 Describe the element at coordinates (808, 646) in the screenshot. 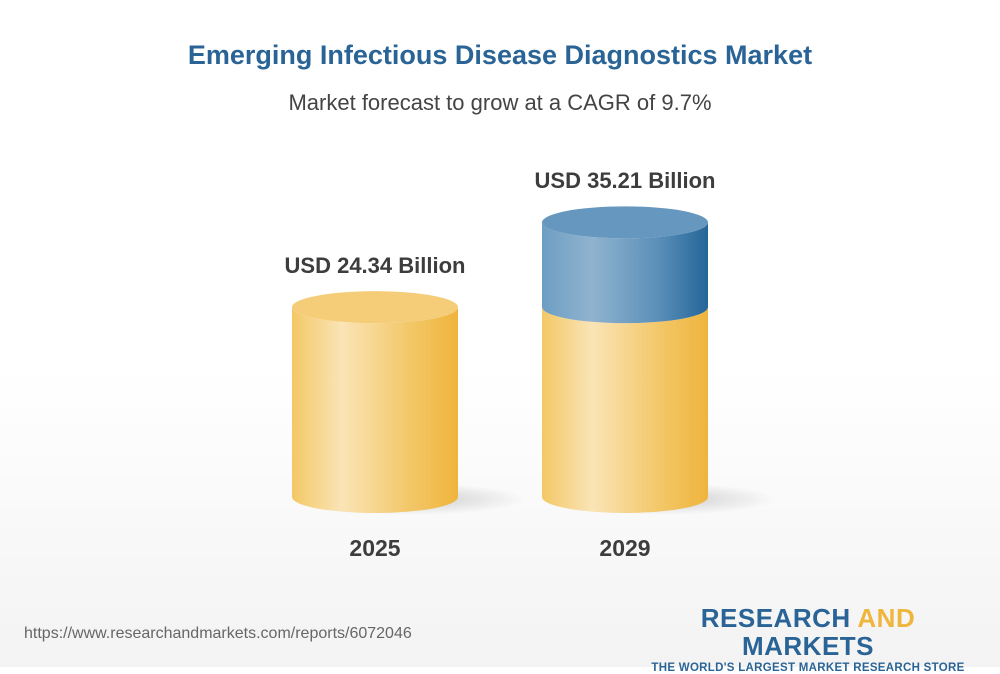

I see `logo-text-markets: MARKETS` at that location.